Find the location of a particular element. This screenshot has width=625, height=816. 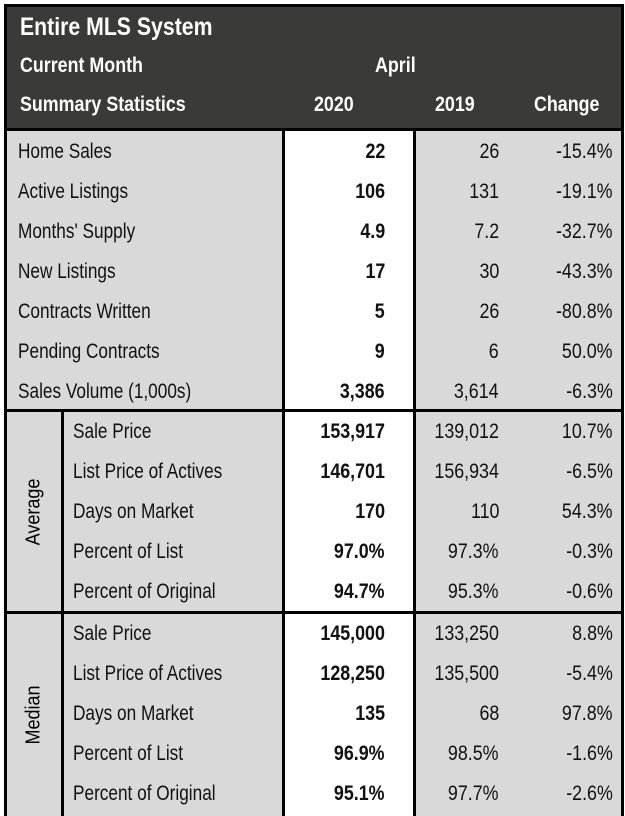

value-change: 54.3% is located at coordinates (587, 511).